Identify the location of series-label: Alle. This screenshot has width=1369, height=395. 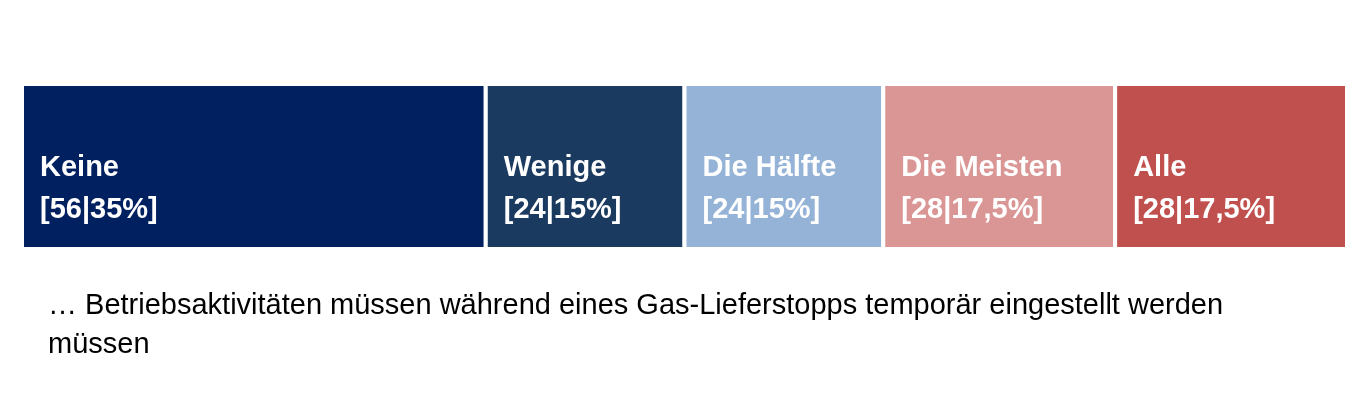
(1160, 165).